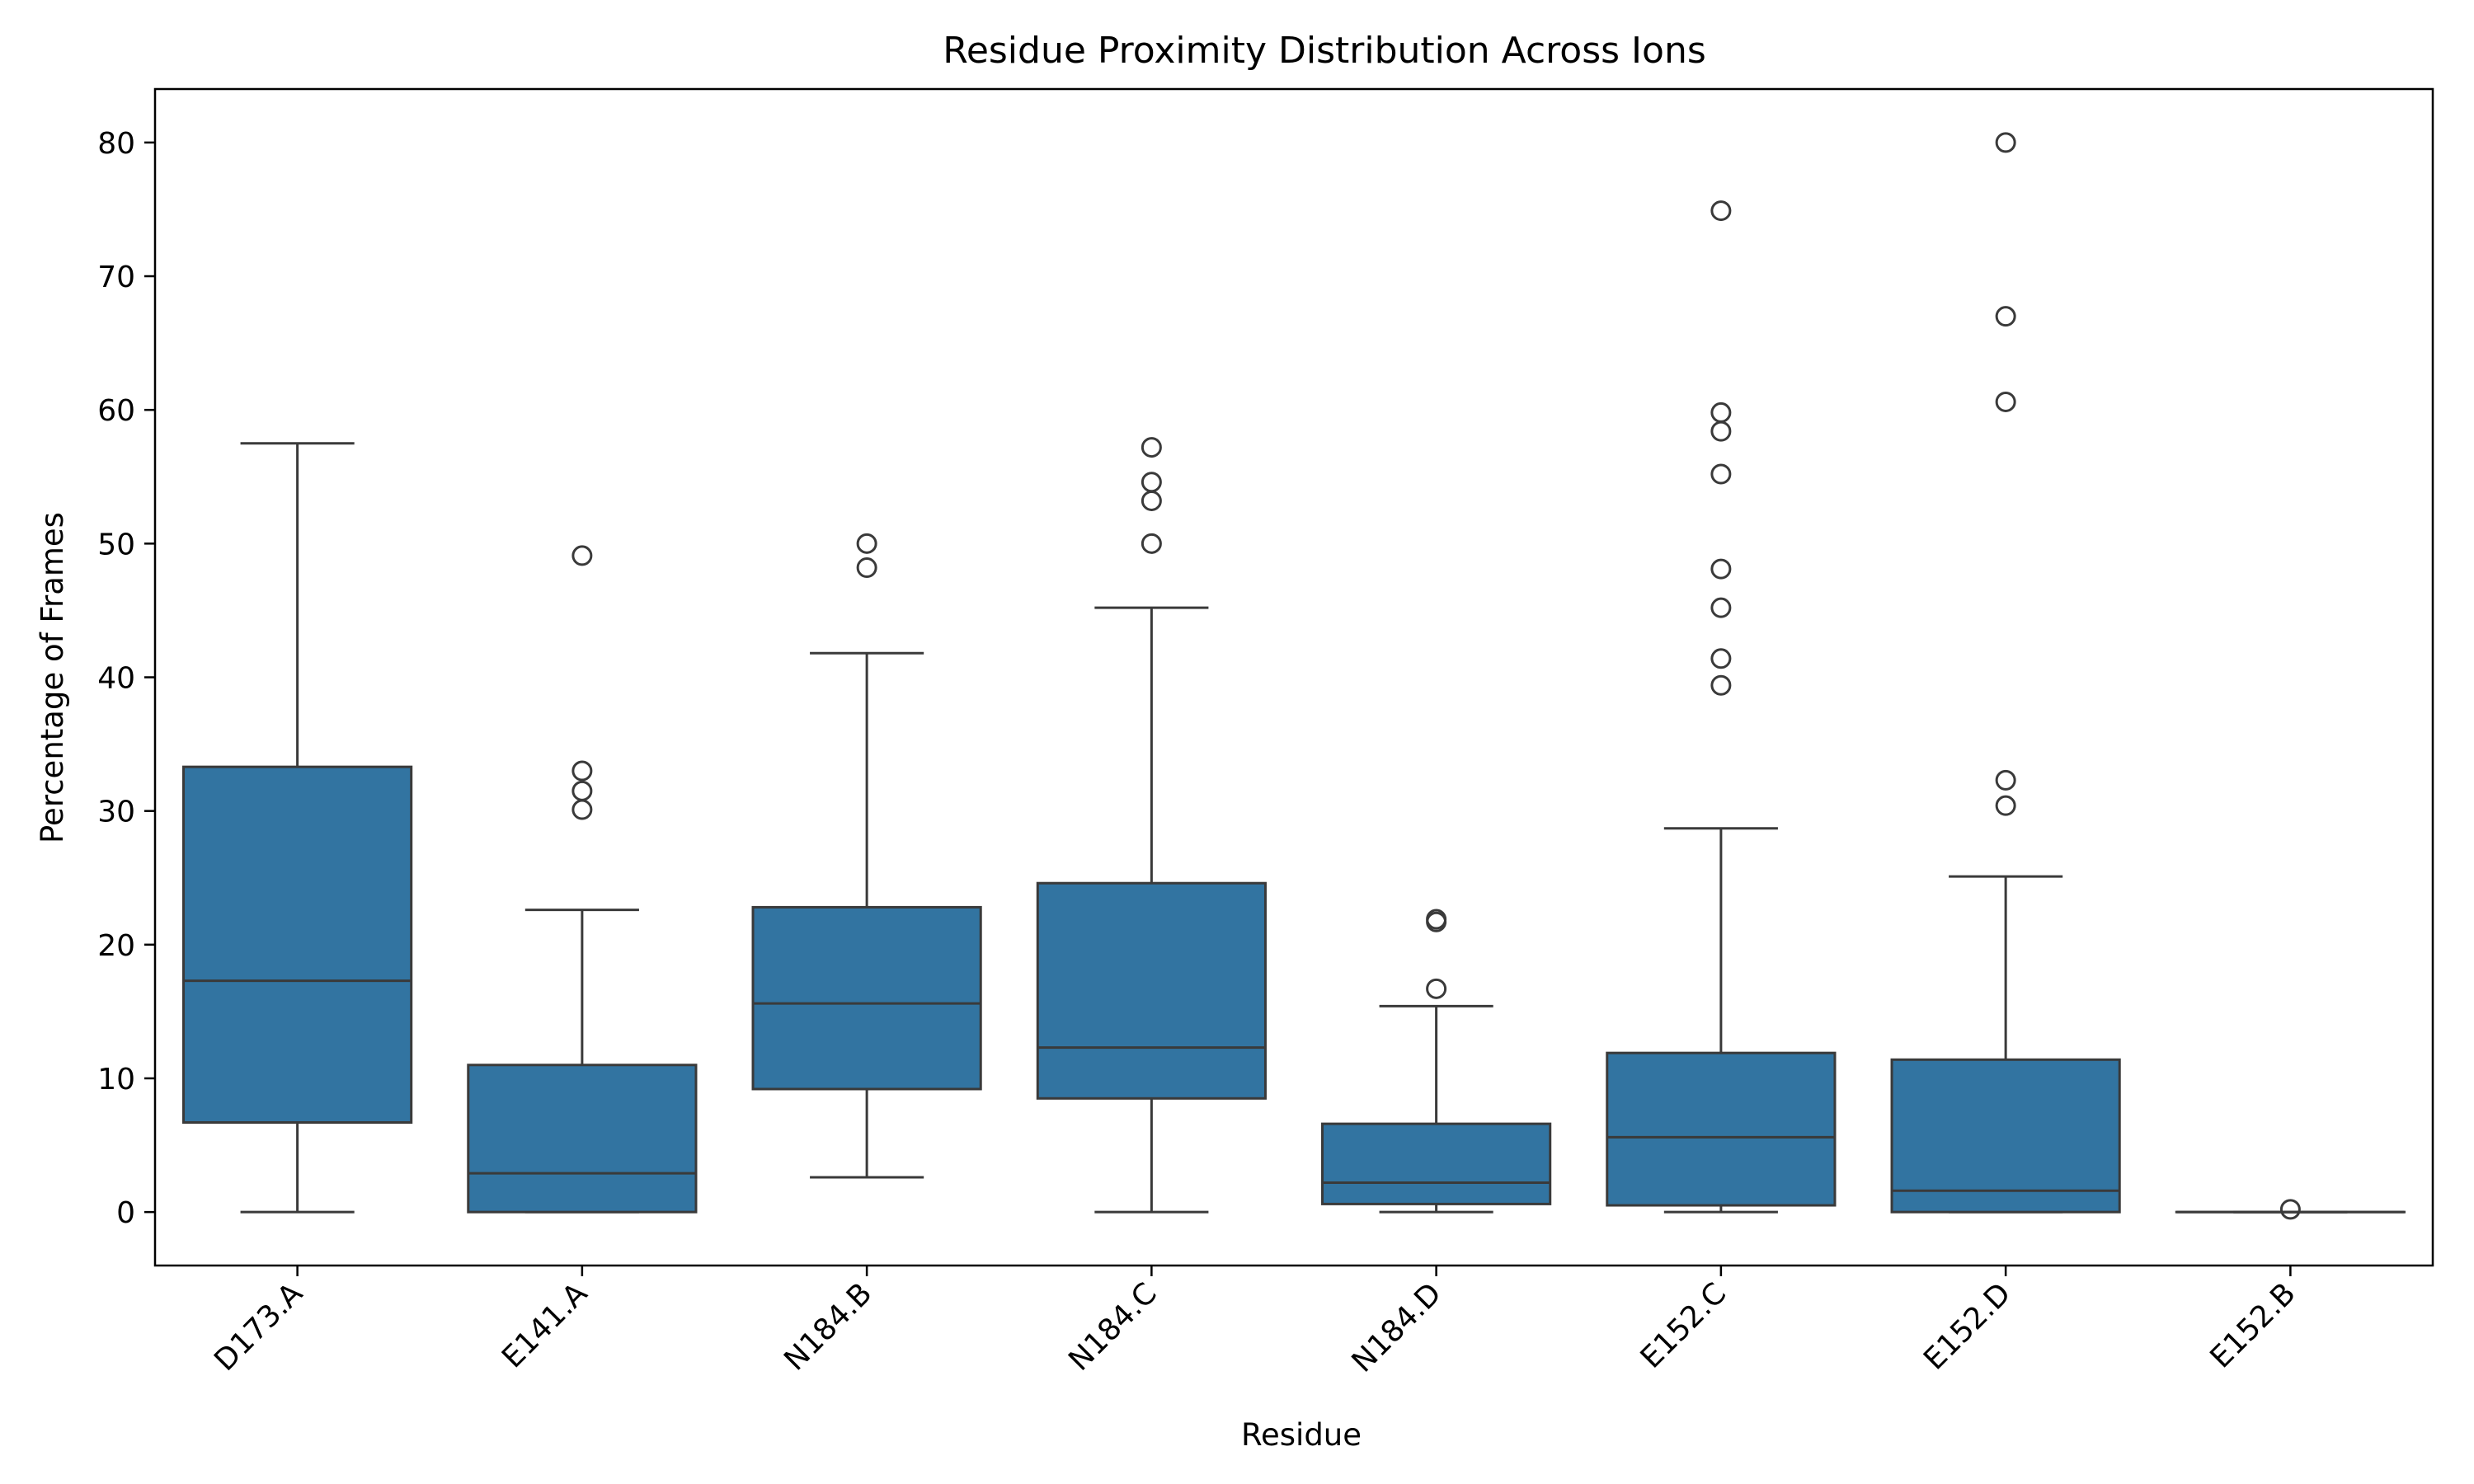  What do you see at coordinates (52, 677) in the screenshot?
I see `y-axis-label: Percentage of Frames` at bounding box center [52, 677].